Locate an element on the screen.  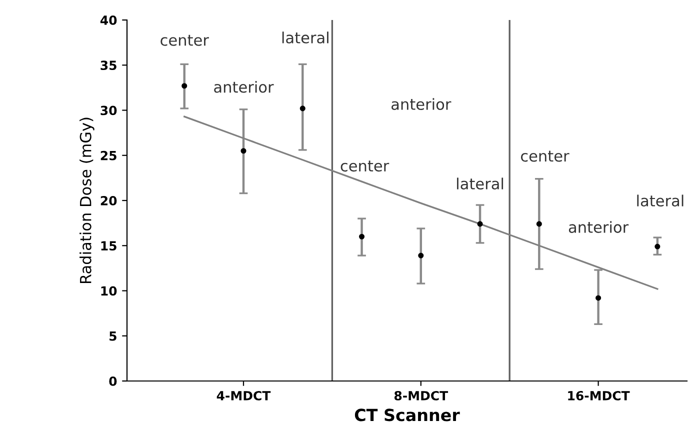
y-tick-label: 25 is located at coordinates (108, 155).